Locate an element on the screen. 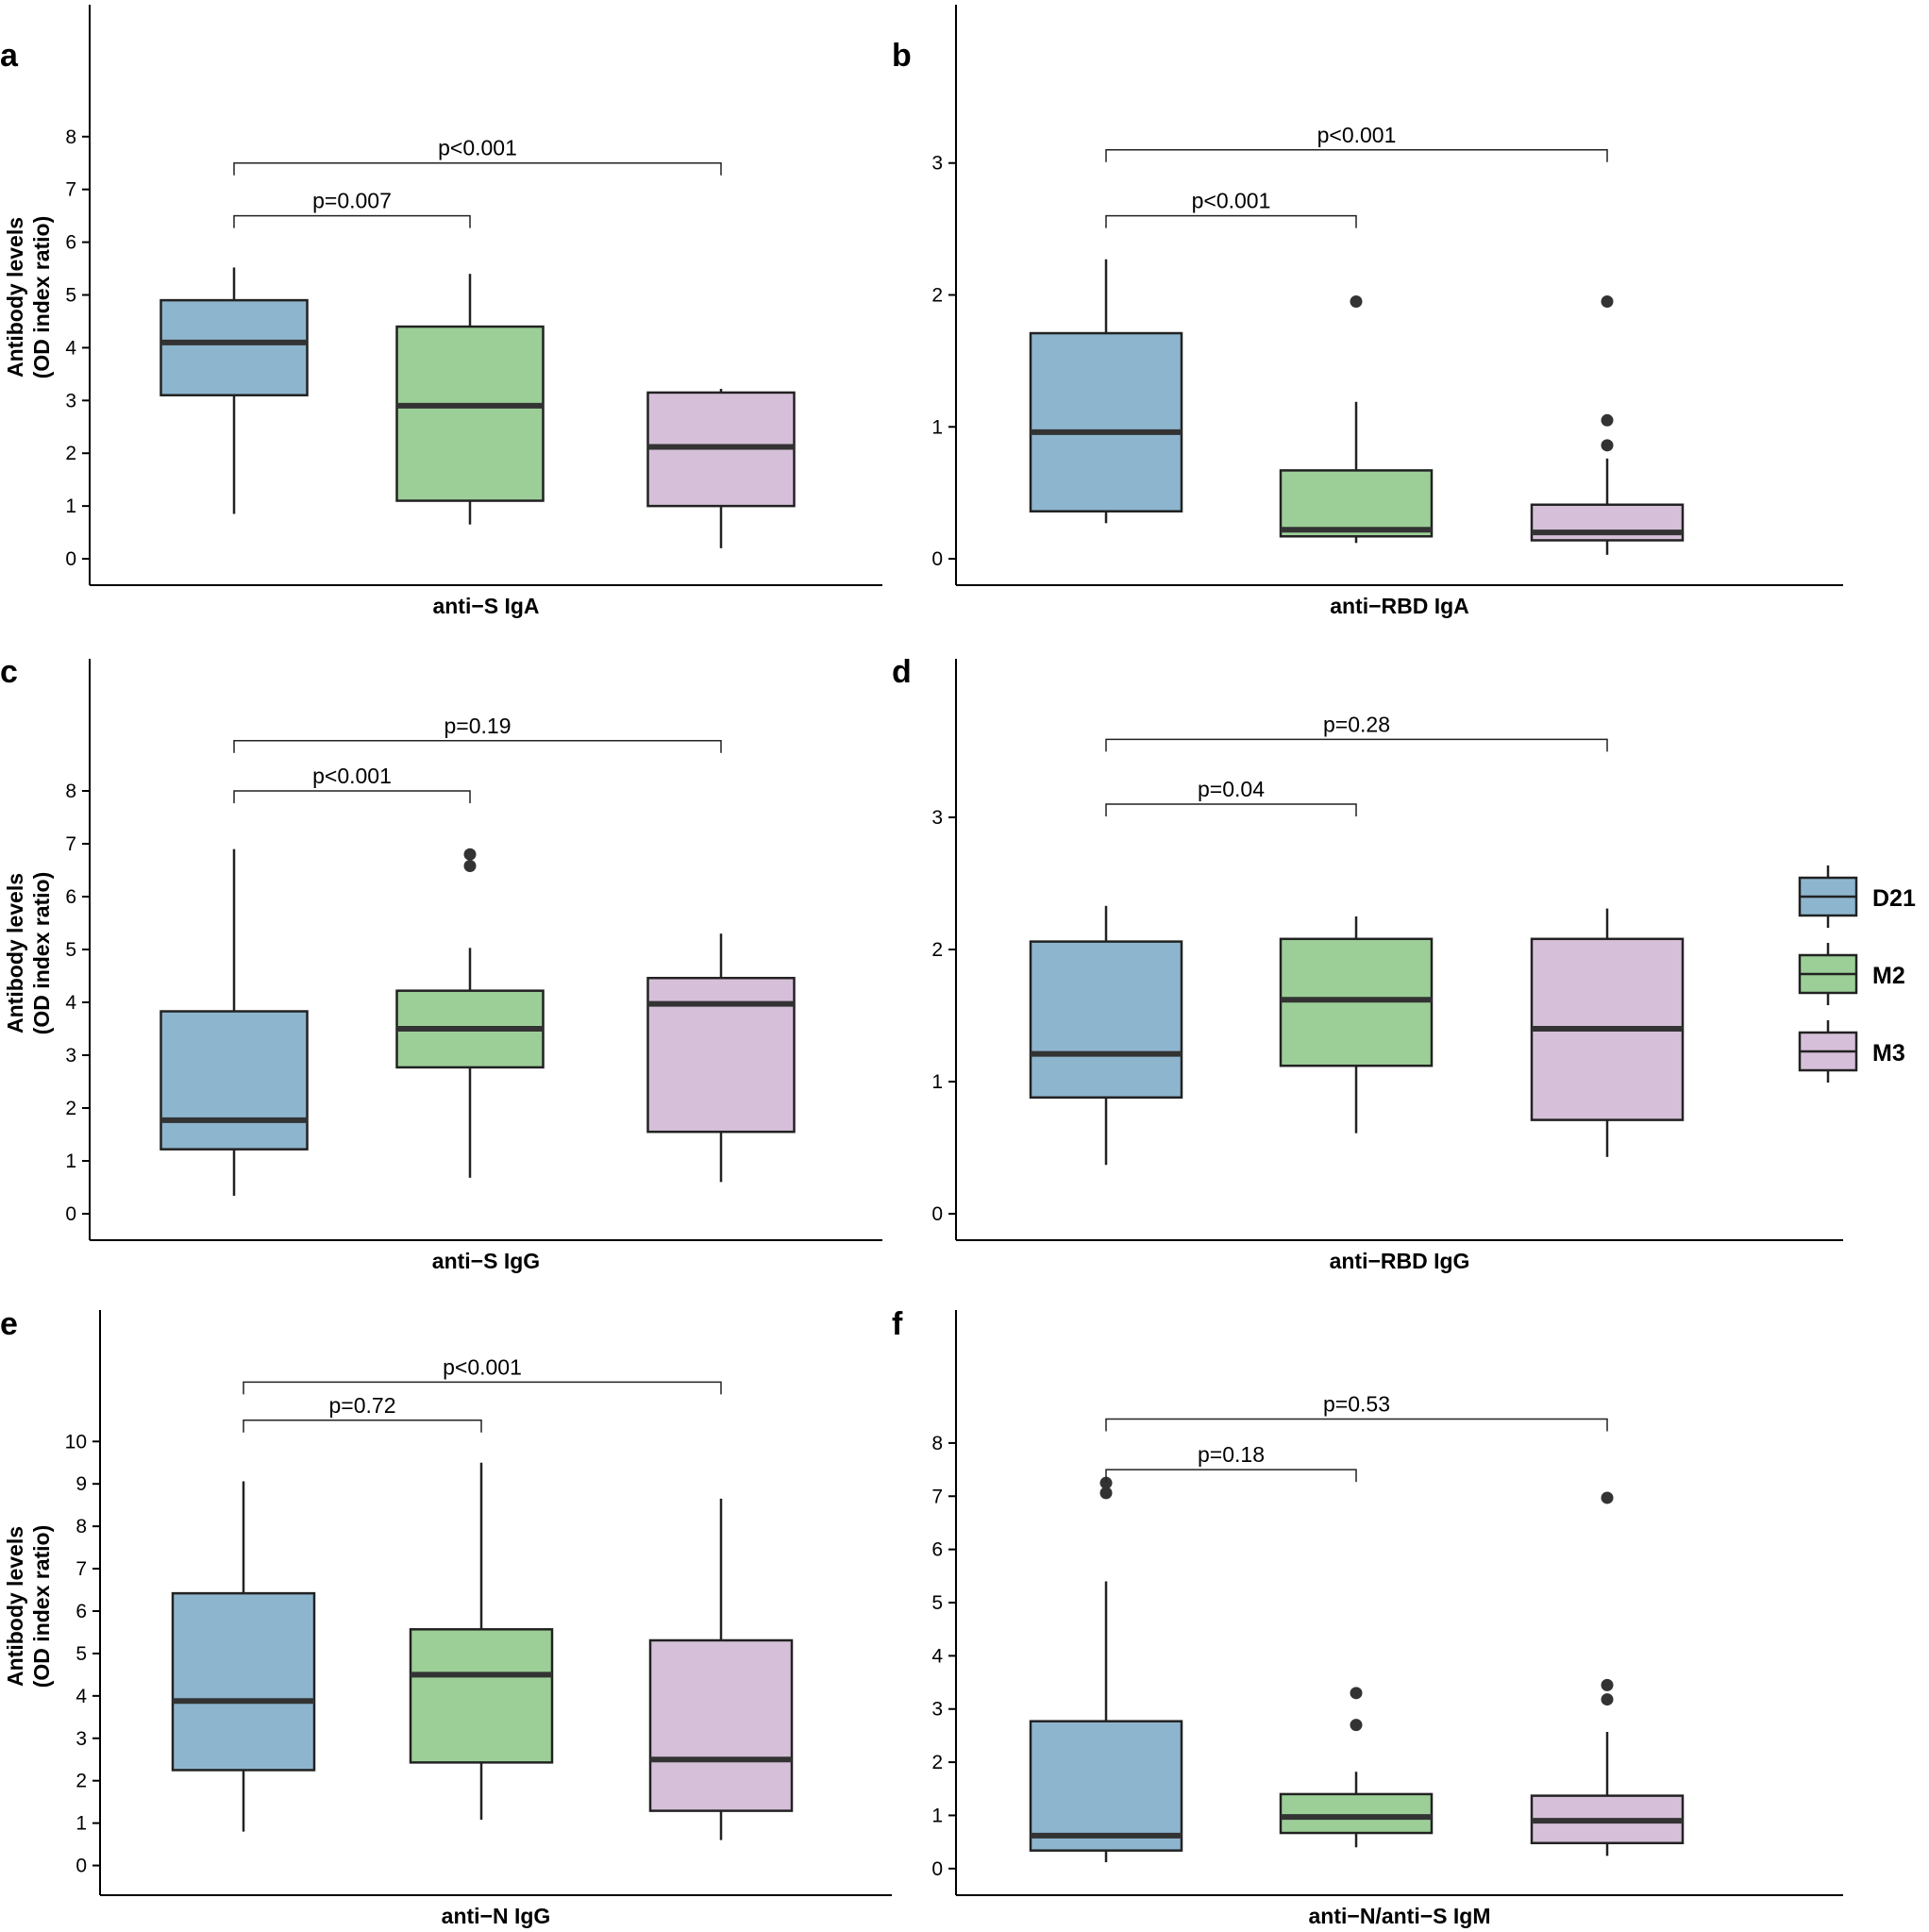  p-value-label: p=0.53 is located at coordinates (1356, 1404).